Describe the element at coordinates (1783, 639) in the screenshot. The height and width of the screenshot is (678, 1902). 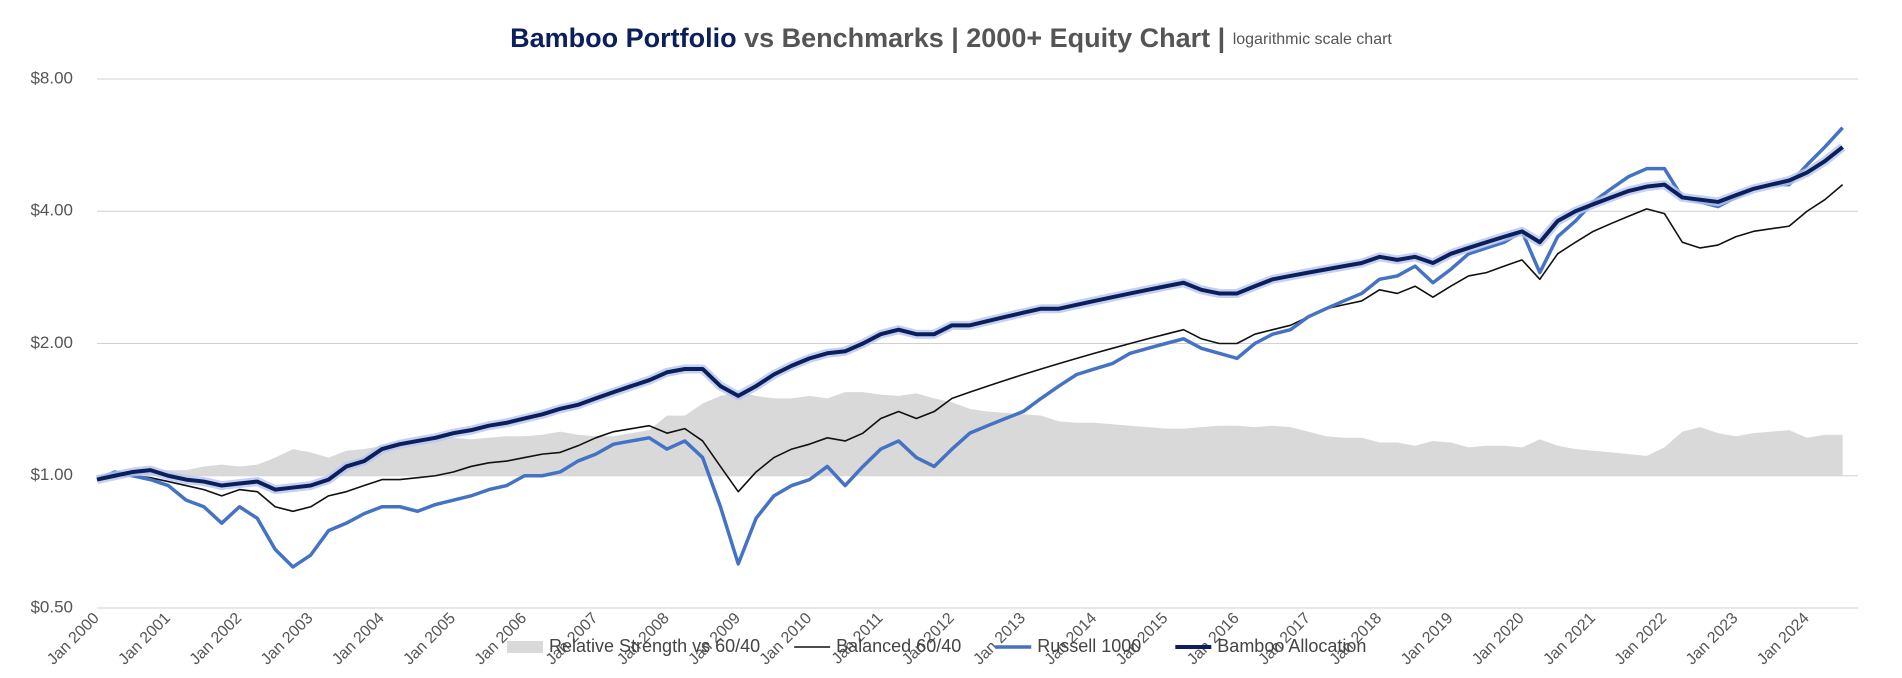
I see `x-tick-label: Jan 2024` at that location.